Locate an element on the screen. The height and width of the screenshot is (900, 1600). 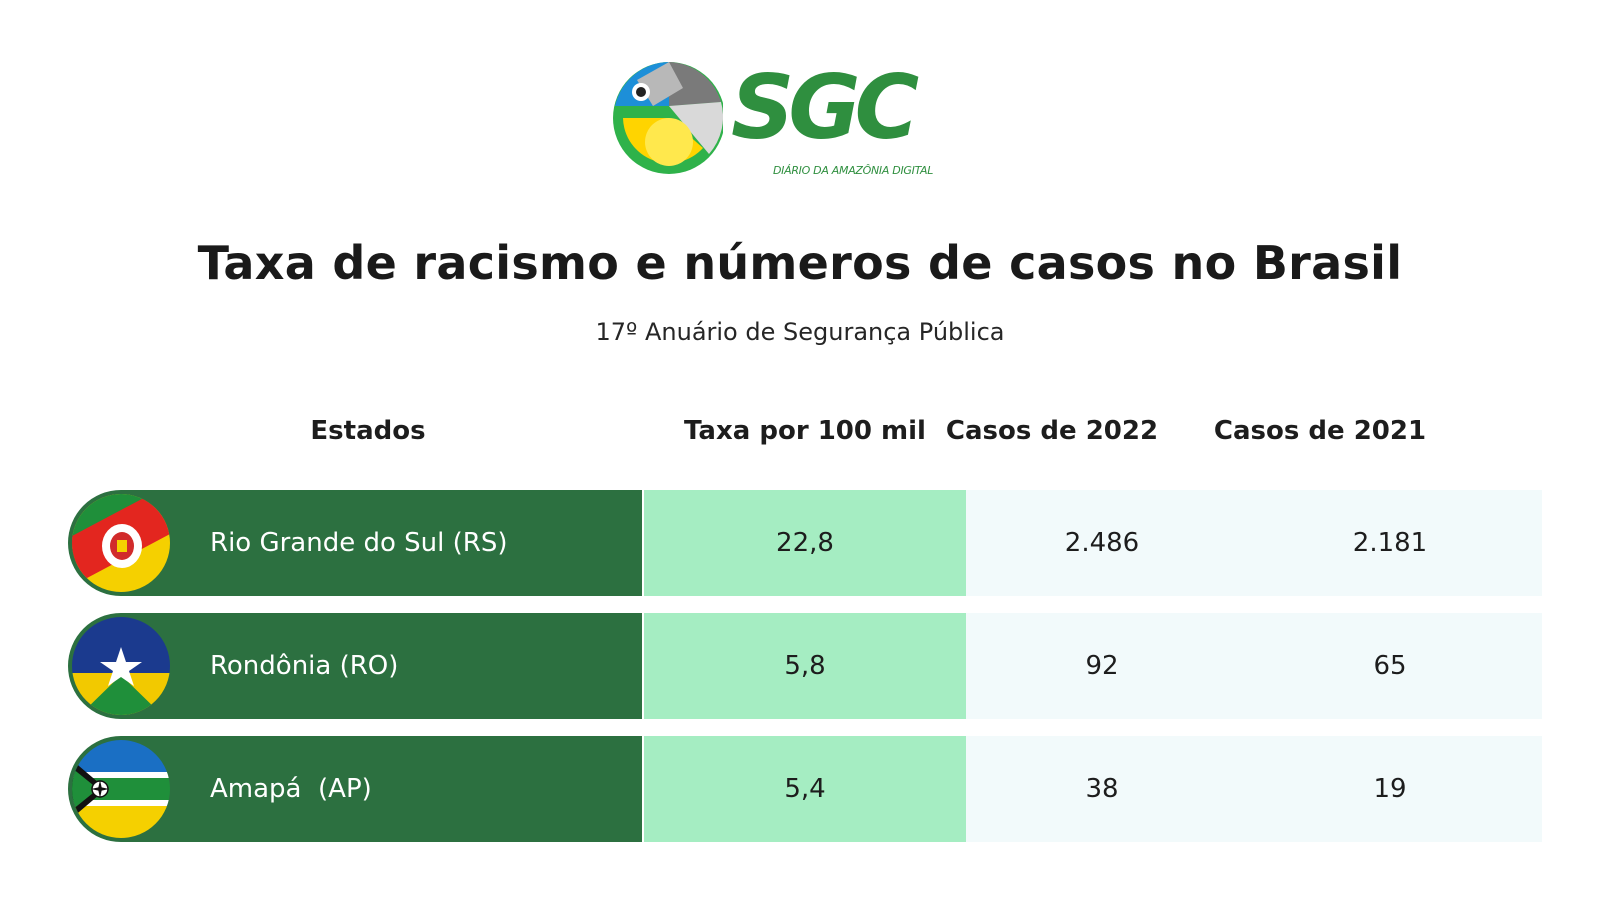
ap-flag-icon is located at coordinates (121, 789).